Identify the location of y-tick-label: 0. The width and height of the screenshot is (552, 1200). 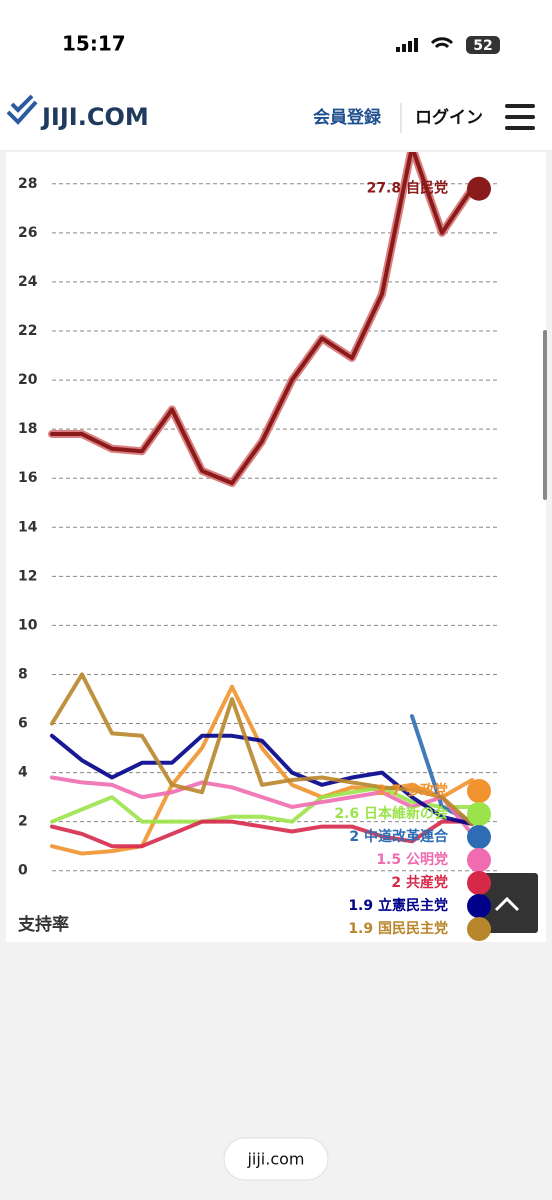
(23, 871).